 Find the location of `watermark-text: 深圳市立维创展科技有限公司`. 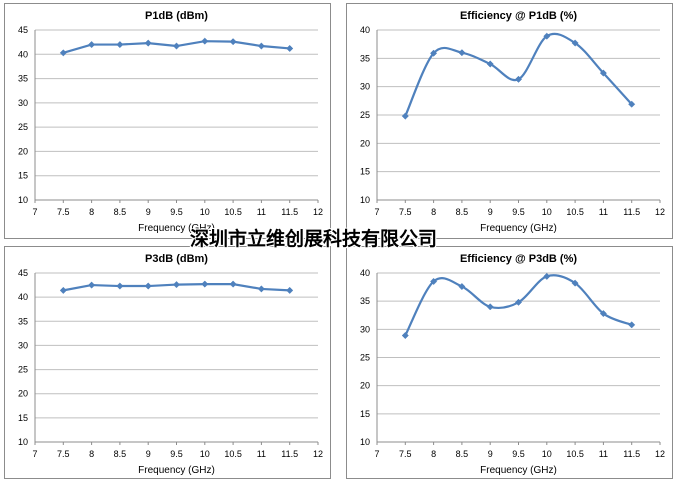

watermark-text: 深圳市立维创展科技有限公司 is located at coordinates (314, 239).